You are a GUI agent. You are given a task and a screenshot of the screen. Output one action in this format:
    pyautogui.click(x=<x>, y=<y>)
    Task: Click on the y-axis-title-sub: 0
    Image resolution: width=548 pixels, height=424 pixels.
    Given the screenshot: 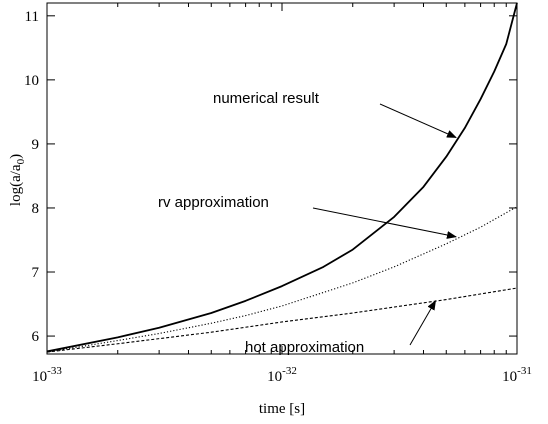 What is the action you would take?
    pyautogui.click(x=21, y=161)
    